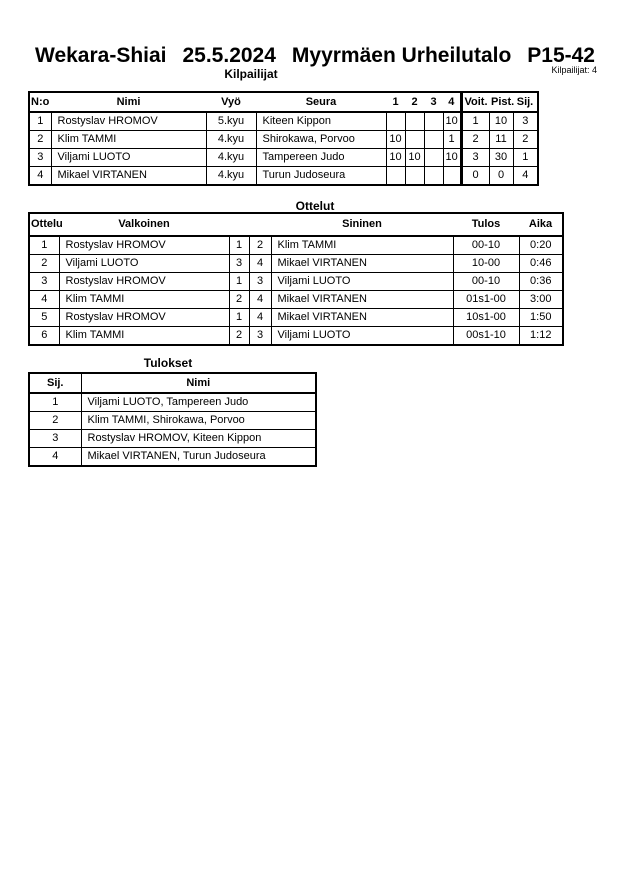 Image resolution: width=630 pixels, height=891 pixels. I want to click on result-name: Rostyslav HROMOV, Kiteen Kippon, so click(198, 438).